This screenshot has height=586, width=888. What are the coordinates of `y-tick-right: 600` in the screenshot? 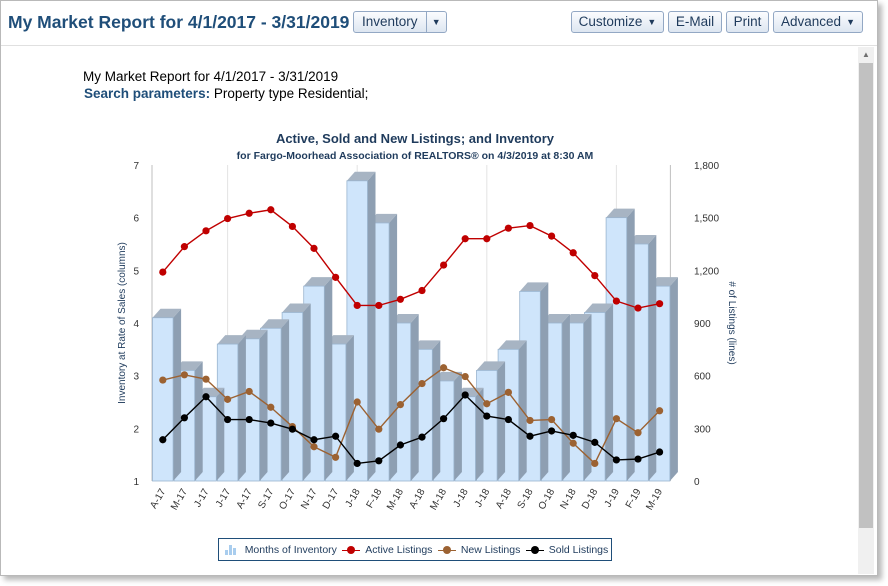 It's located at (702, 377).